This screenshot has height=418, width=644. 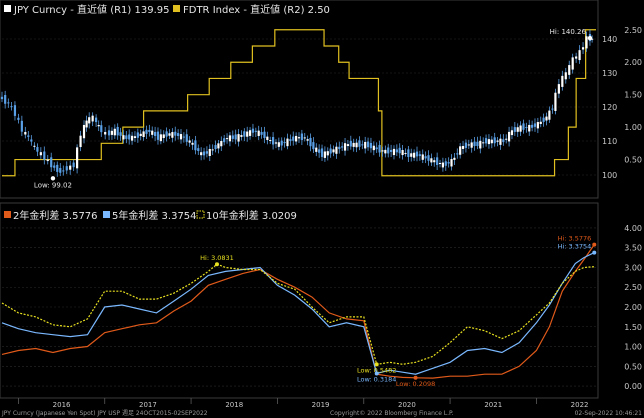 I want to click on footer-timestamp: 02-Sep-2022 10:46:21, so click(x=609, y=413).